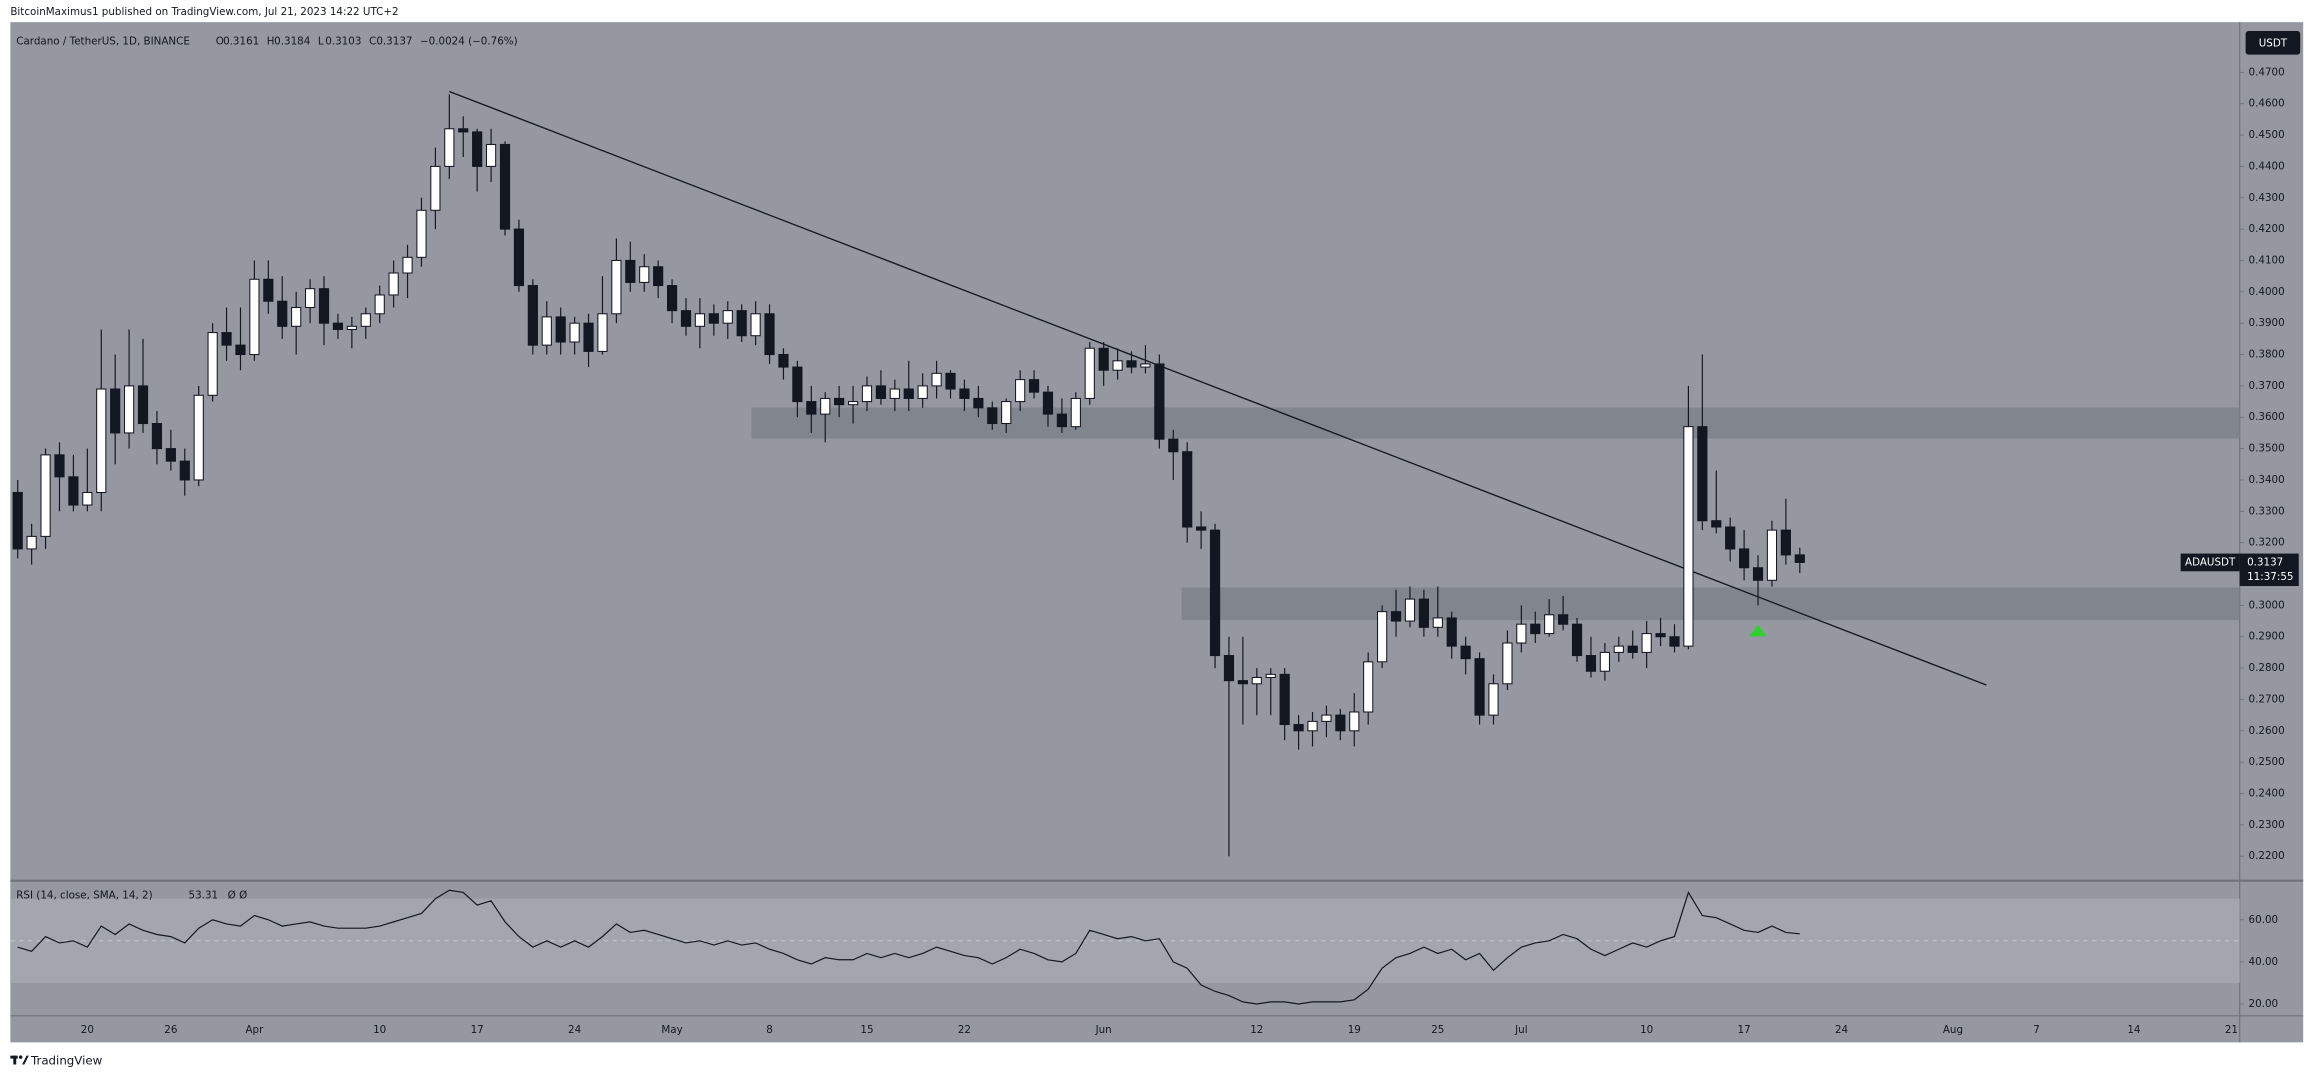  I want to click on y-tick-label: 0.3600, so click(2267, 417).